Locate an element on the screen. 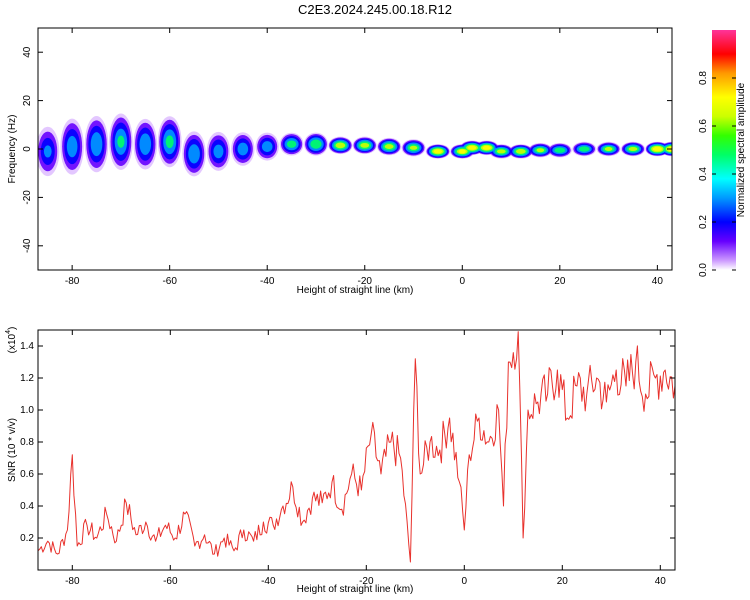 The image size is (750, 600). snr-ylabel: SNR (10 * v/v) is located at coordinates (12, 450).